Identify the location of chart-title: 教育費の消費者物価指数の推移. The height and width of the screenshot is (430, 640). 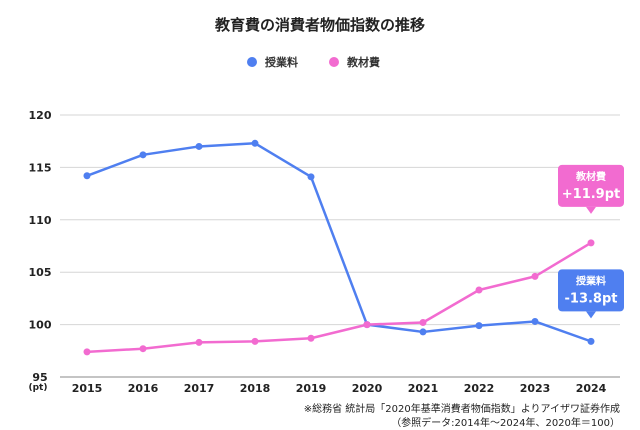
(319, 25).